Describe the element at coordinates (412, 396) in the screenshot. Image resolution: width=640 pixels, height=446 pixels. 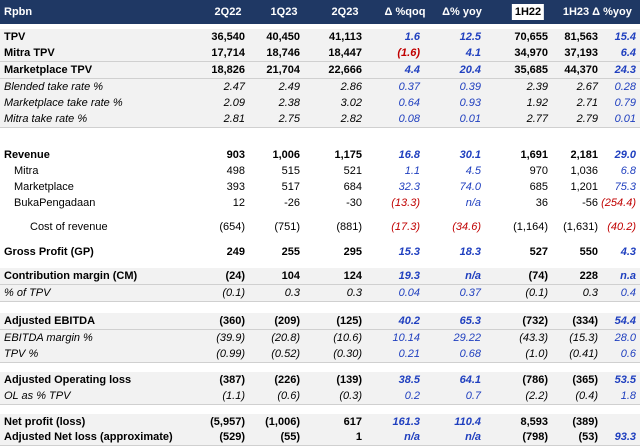
I see `delta-cell: 0.2` at that location.